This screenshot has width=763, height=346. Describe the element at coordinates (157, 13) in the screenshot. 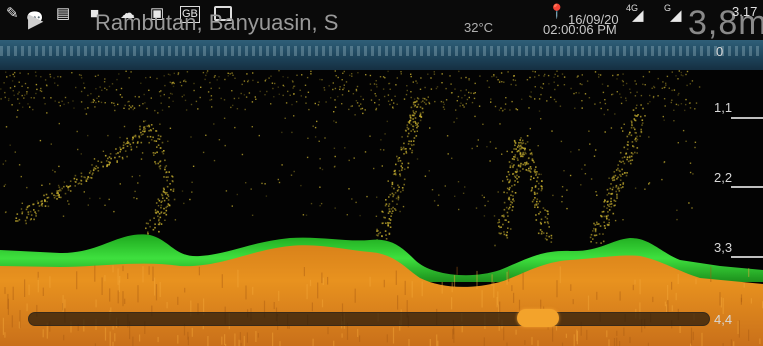

I see `gallery-icon: ▣` at that location.